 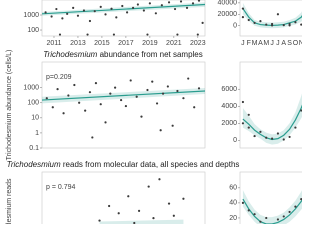 I want to click on x-tick-label: 2015, so click(x=102, y=43).